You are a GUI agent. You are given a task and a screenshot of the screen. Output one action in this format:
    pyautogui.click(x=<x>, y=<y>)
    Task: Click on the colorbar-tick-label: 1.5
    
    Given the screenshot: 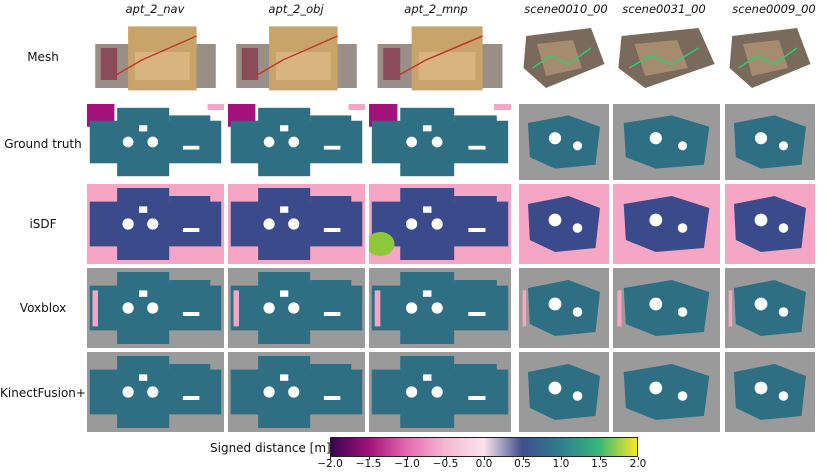 What is the action you would take?
    pyautogui.click(x=599, y=464)
    